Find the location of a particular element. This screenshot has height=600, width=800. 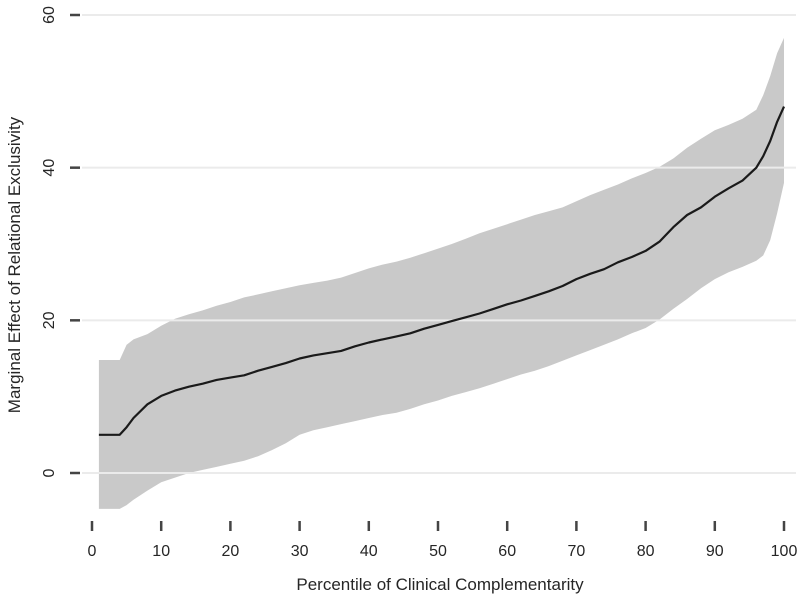

x-tick-label-20: 20 is located at coordinates (231, 551).